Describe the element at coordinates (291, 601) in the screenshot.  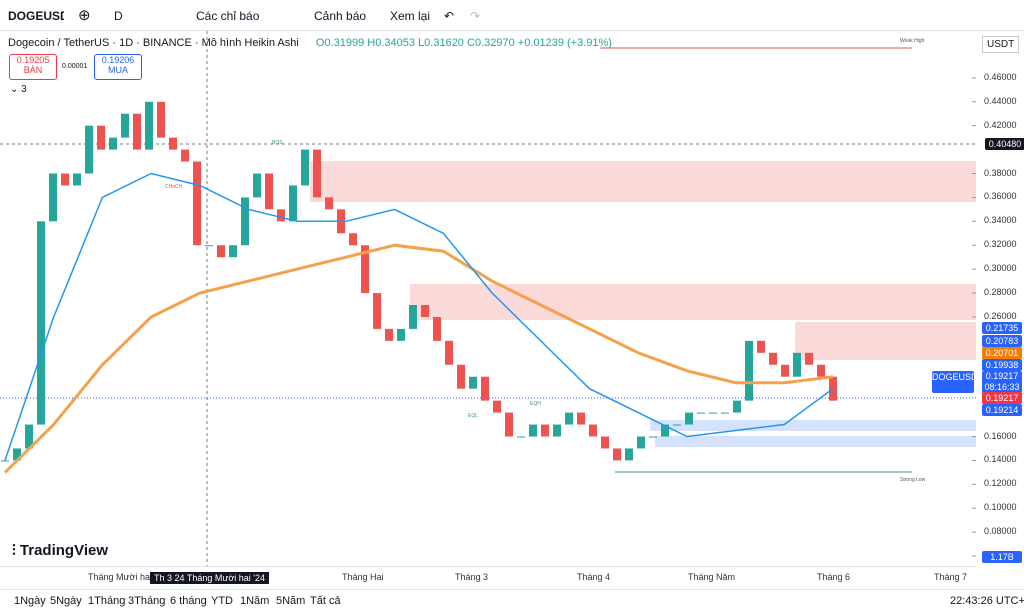
I see `range: 5Năm` at that location.